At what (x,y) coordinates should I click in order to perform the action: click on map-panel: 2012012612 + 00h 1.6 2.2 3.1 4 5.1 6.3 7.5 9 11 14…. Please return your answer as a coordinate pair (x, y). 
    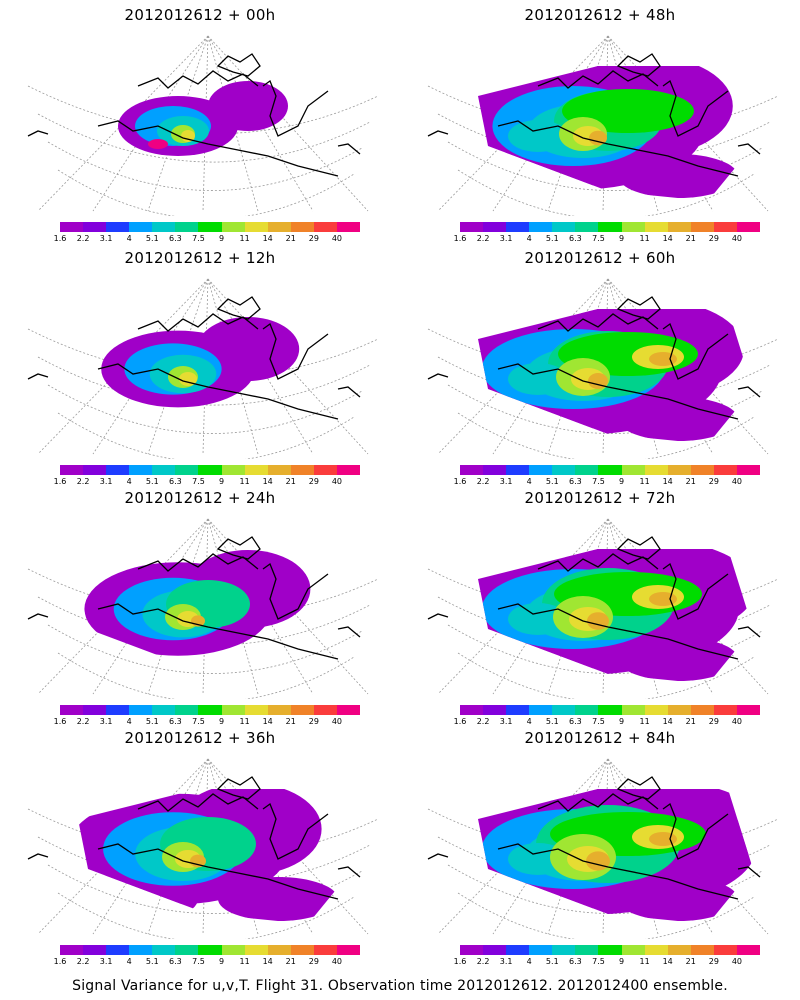
    Looking at the image, I should click on (200, 121).